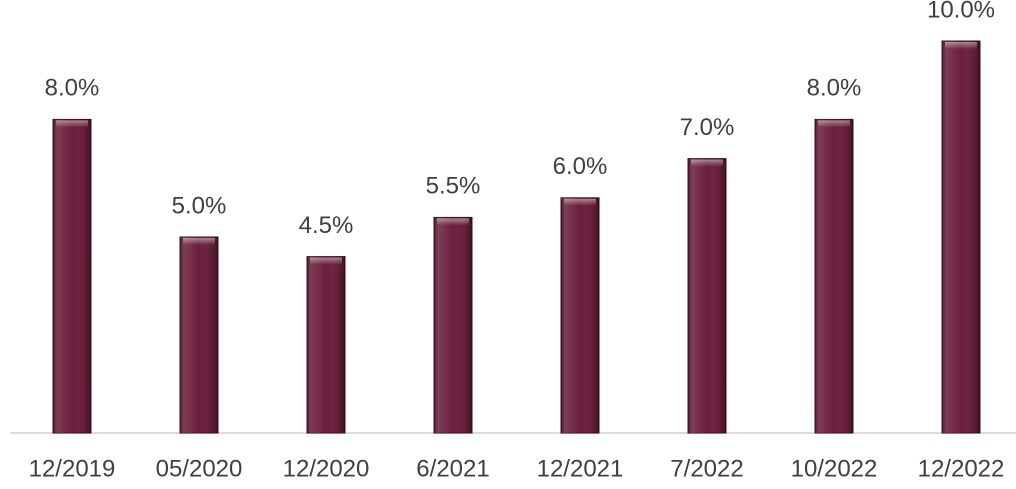 The height and width of the screenshot is (489, 1016). What do you see at coordinates (199, 468) in the screenshot?
I see `x-tick-label: 05/2020` at bounding box center [199, 468].